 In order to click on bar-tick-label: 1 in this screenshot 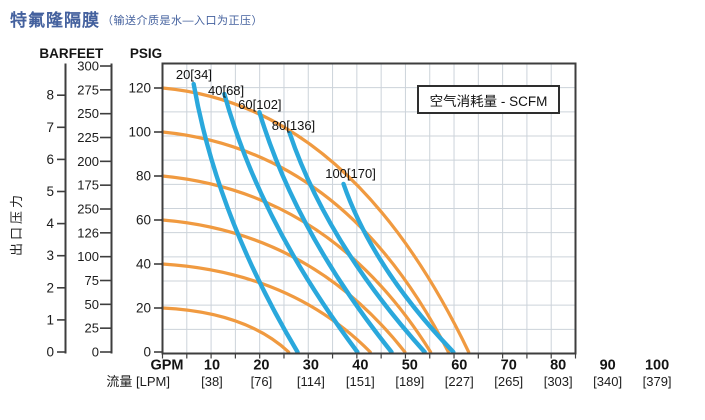, I will do `click(50, 319)`.